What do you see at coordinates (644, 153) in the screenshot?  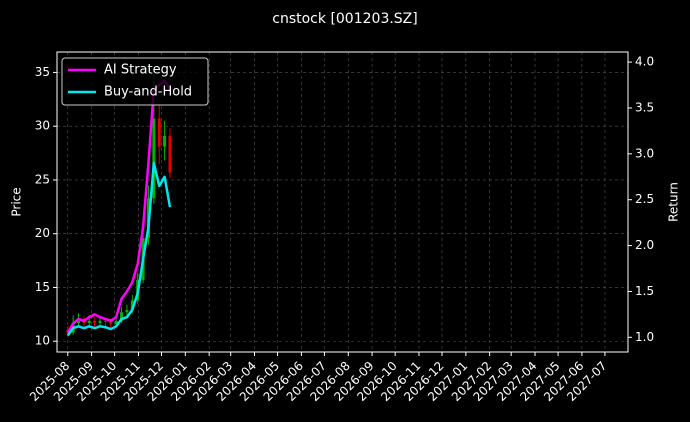 I see `y2-tick-label: 3.0` at bounding box center [644, 153].